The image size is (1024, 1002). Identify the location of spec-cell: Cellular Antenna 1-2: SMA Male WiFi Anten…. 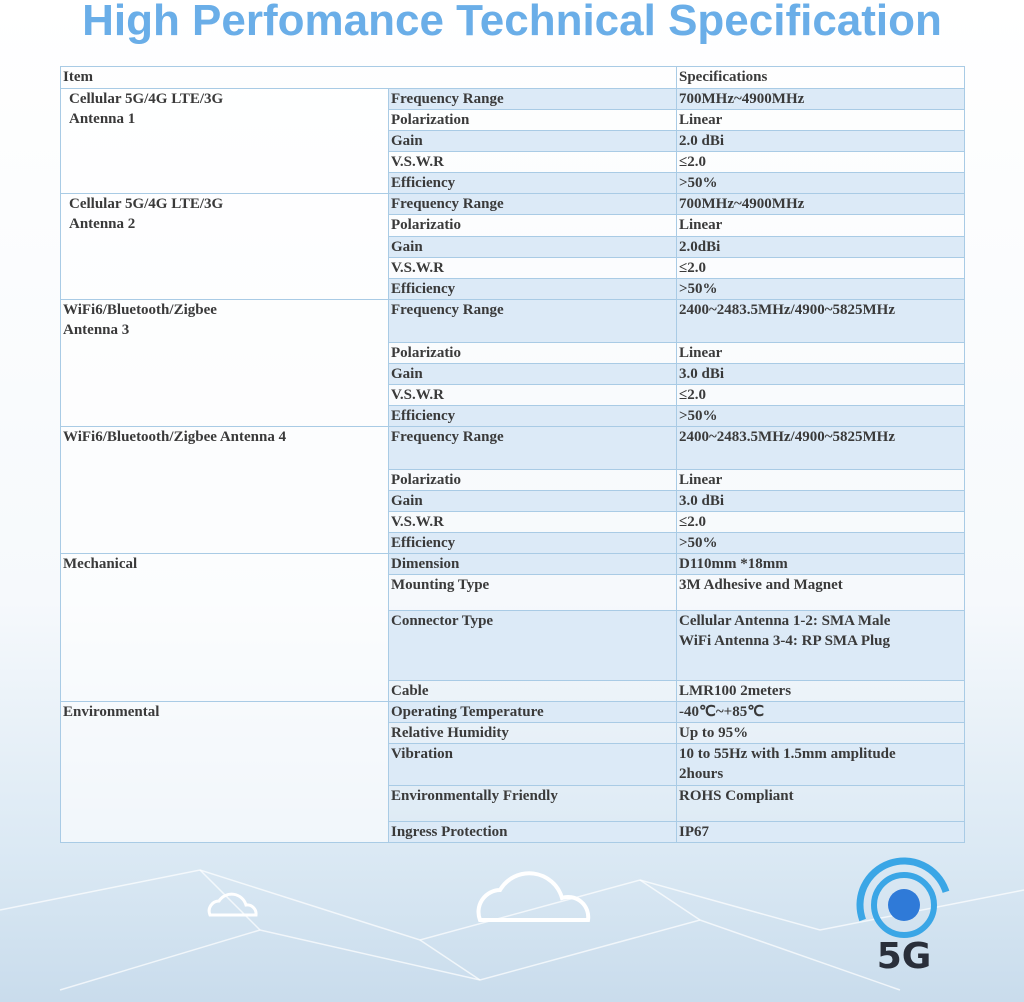
(820, 645).